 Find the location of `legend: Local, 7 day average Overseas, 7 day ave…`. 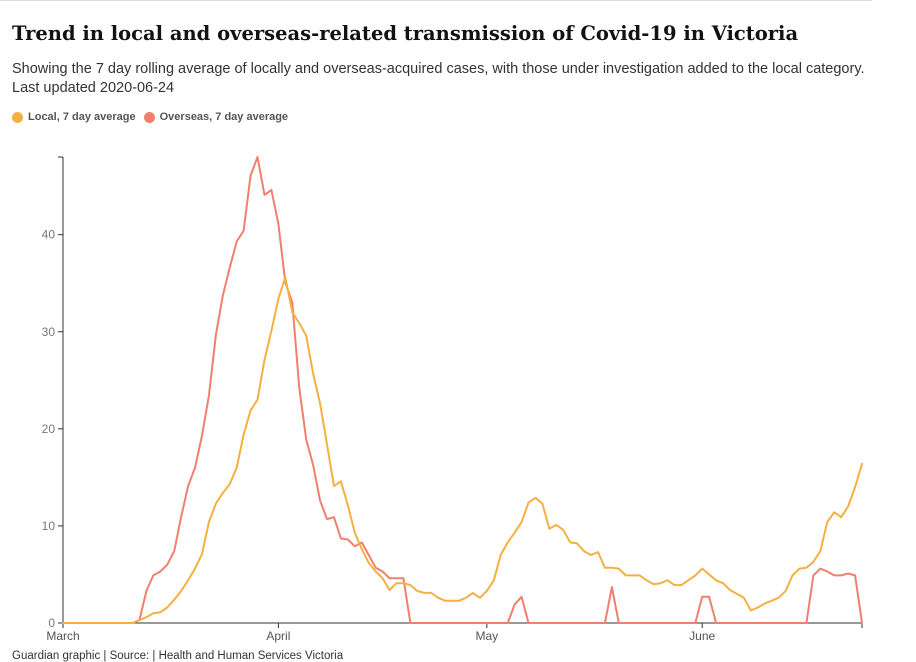

legend: Local, 7 day average Overseas, 7 day ave… is located at coordinates (154, 117).